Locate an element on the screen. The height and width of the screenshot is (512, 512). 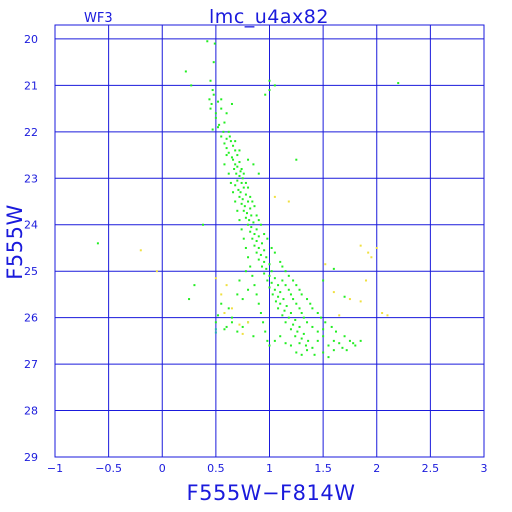
y-tick-label: 27 is located at coordinates (31, 364).